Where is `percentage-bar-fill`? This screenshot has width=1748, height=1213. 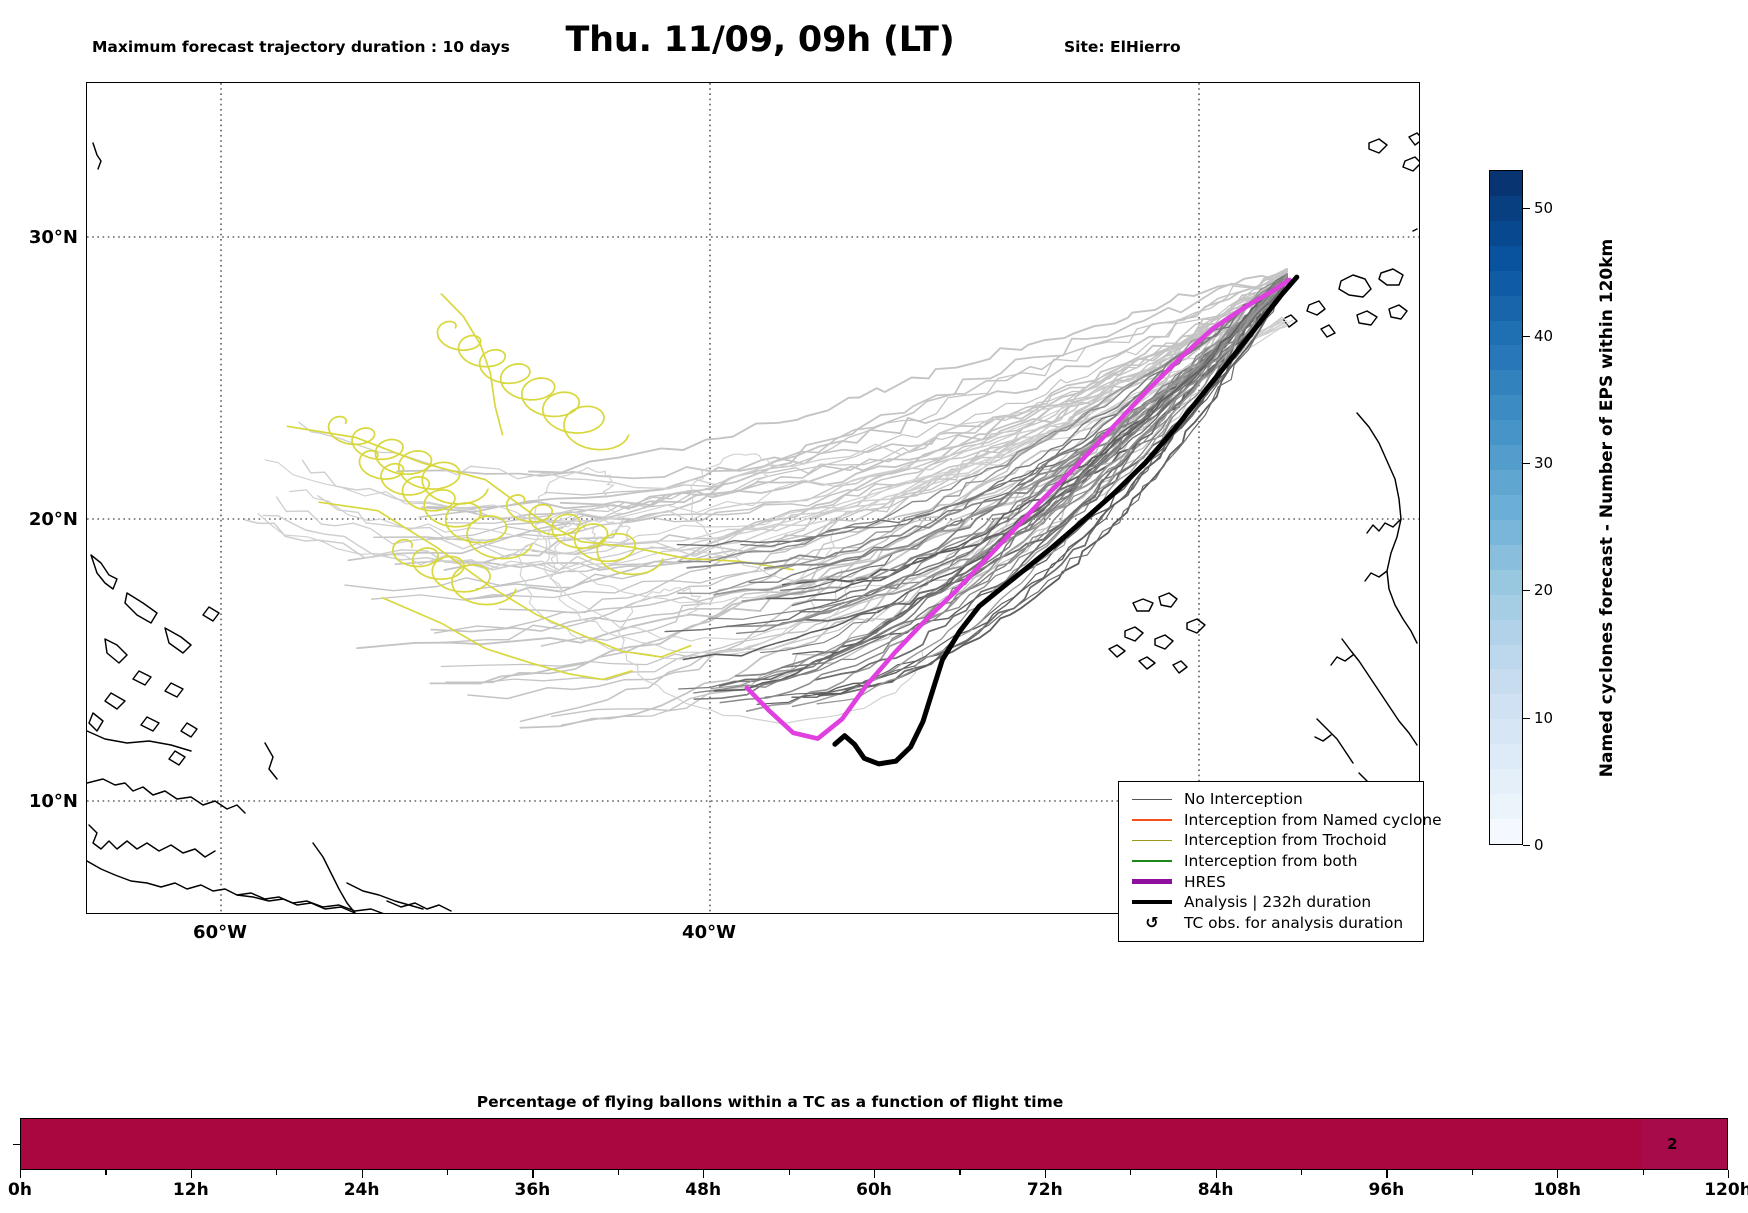 percentage-bar-fill is located at coordinates (874, 1144).